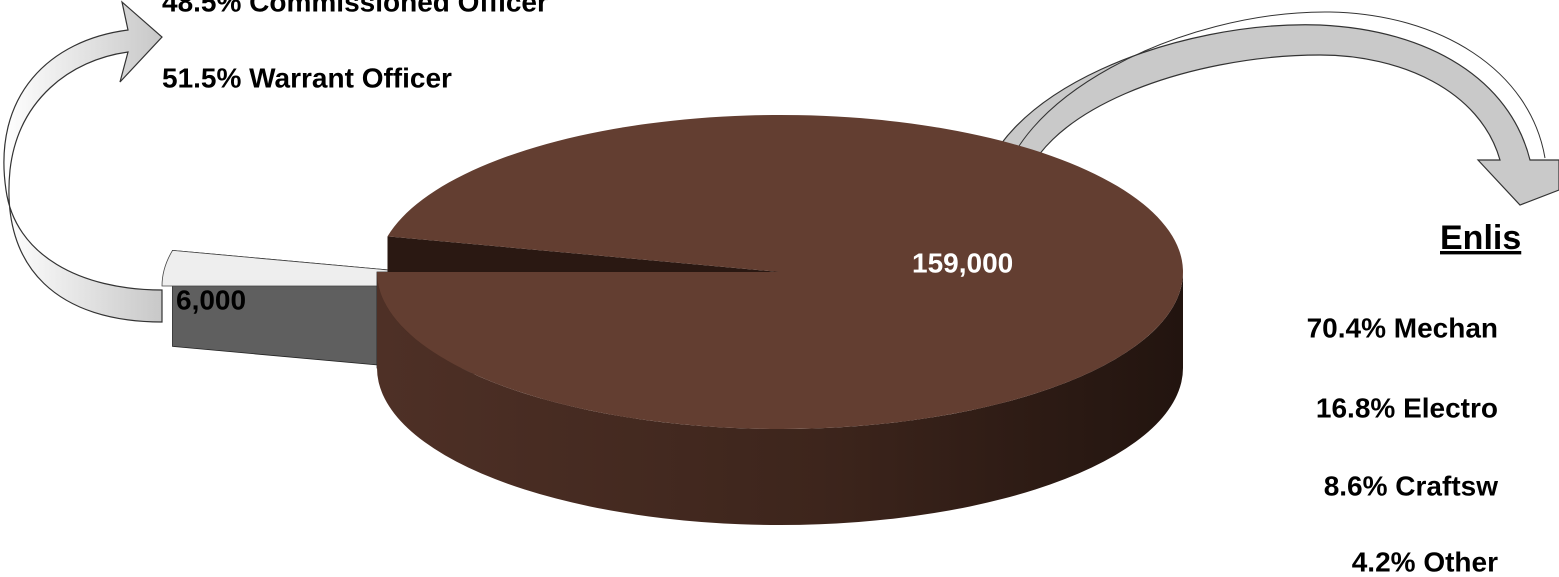 Image resolution: width=1559 pixels, height=577 pixels. I want to click on left-arrow, so click(83, 161).